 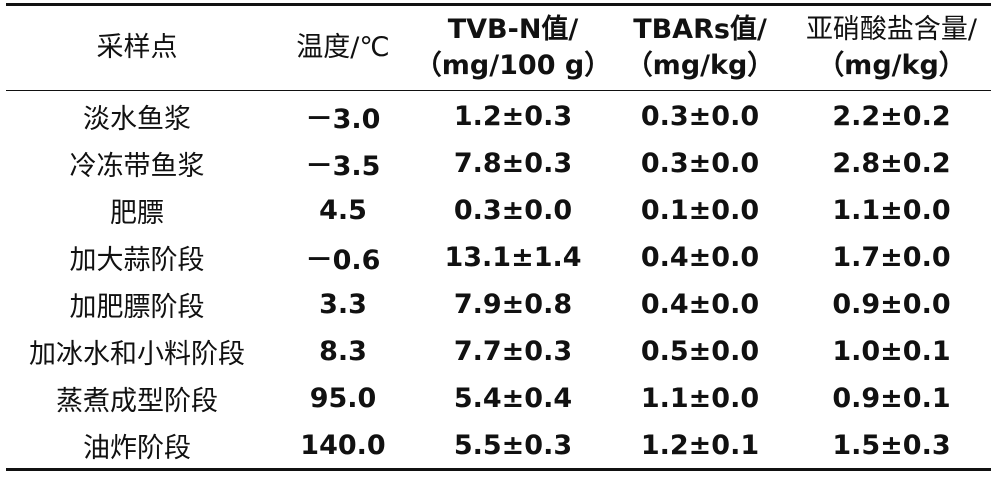 I want to click on cell-tvbn: 0.3±0.0, so click(x=513, y=210).